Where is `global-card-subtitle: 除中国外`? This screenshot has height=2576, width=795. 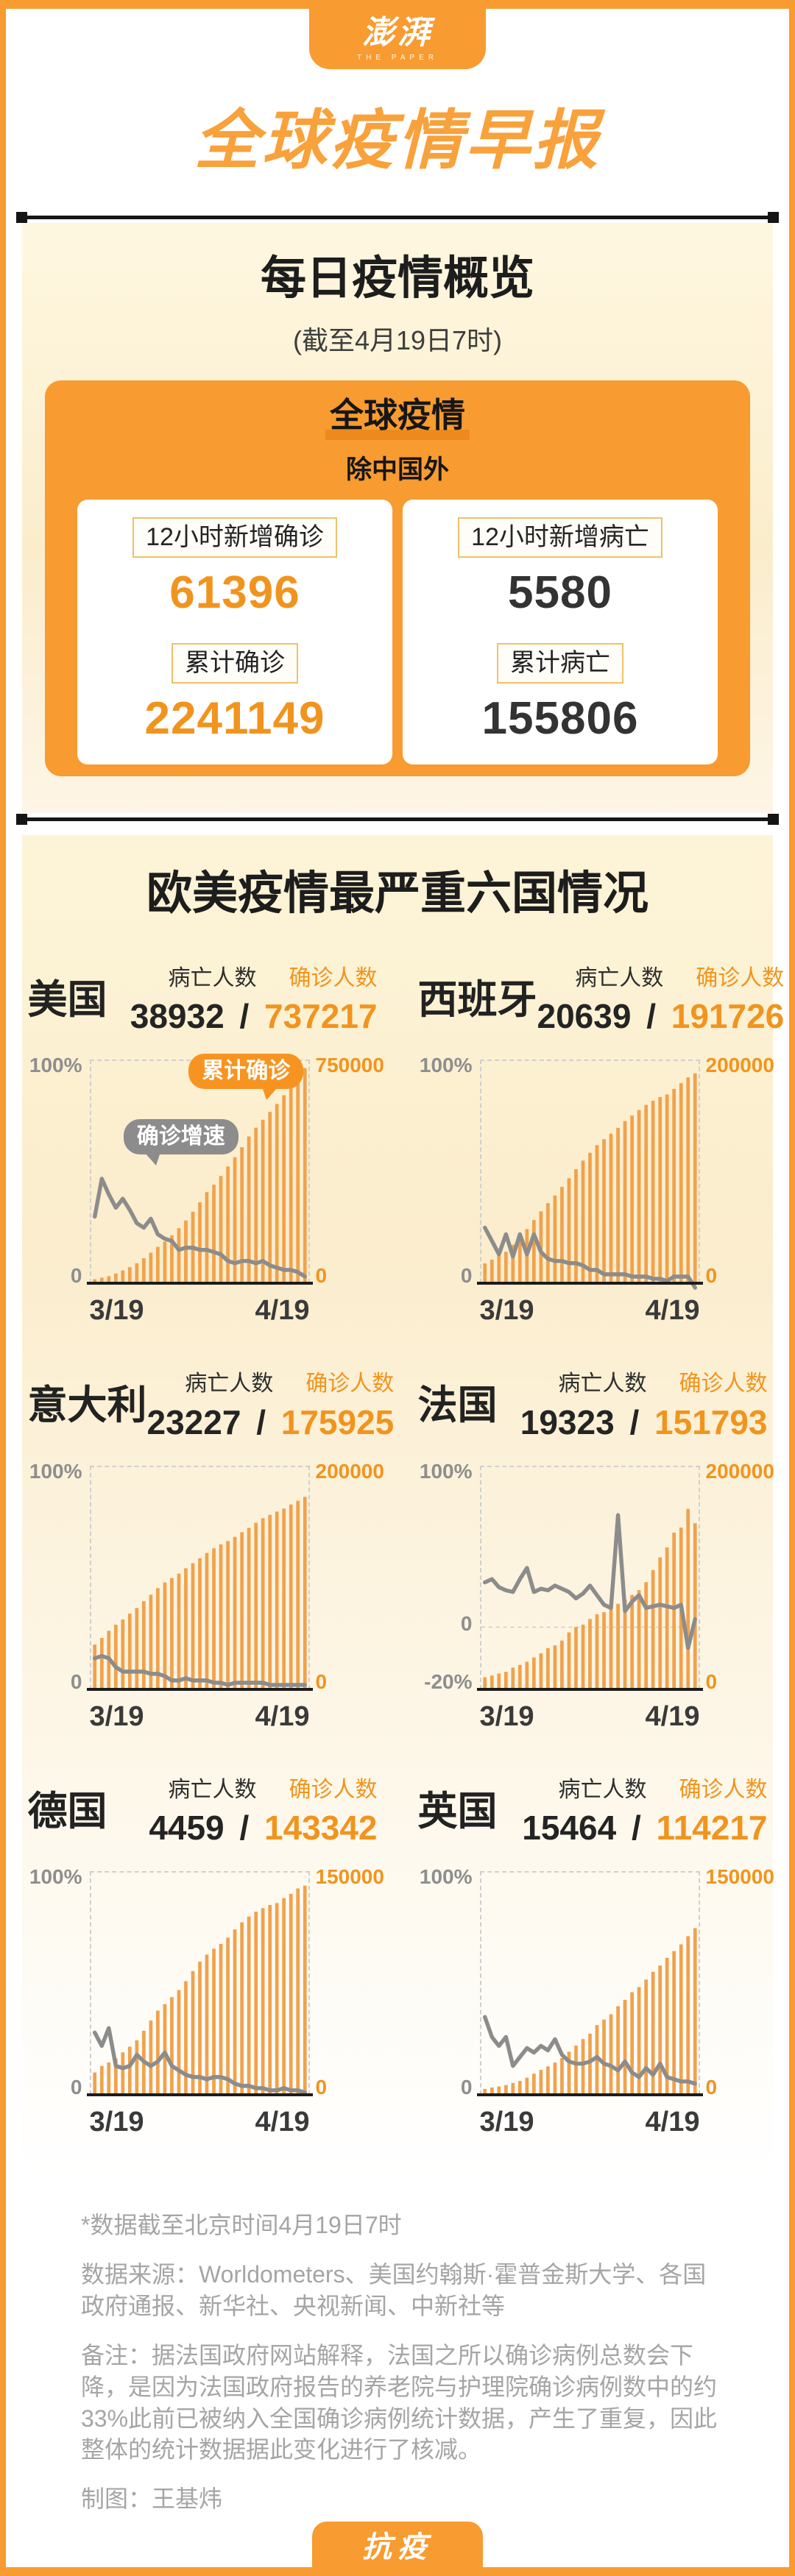 global-card-subtitle: 除中国外 is located at coordinates (397, 470).